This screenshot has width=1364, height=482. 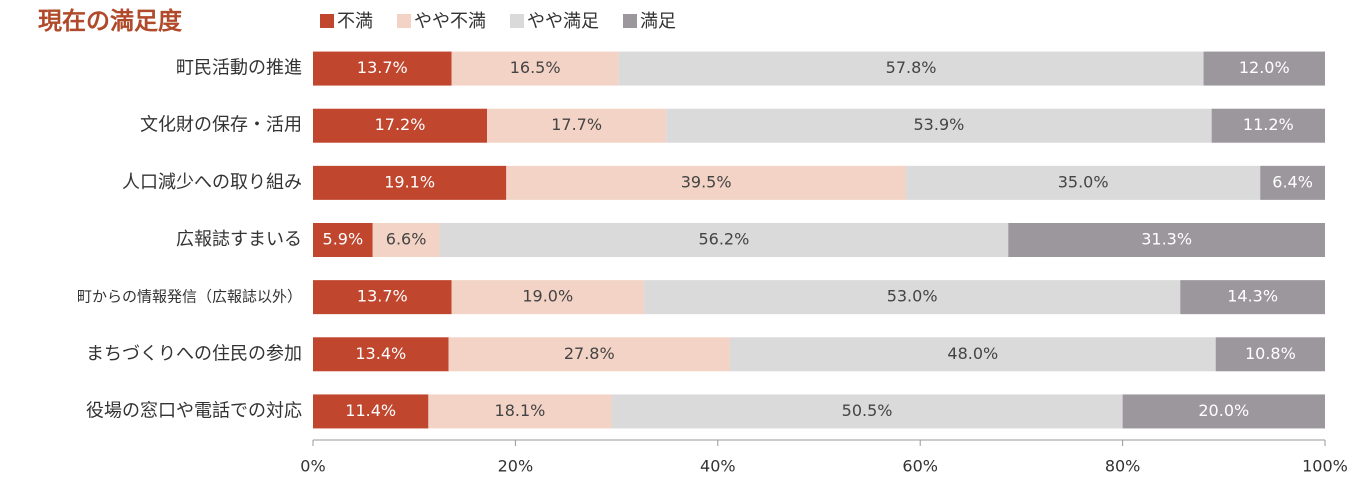 I want to click on x-tick-label: 0%, so click(x=312, y=466).